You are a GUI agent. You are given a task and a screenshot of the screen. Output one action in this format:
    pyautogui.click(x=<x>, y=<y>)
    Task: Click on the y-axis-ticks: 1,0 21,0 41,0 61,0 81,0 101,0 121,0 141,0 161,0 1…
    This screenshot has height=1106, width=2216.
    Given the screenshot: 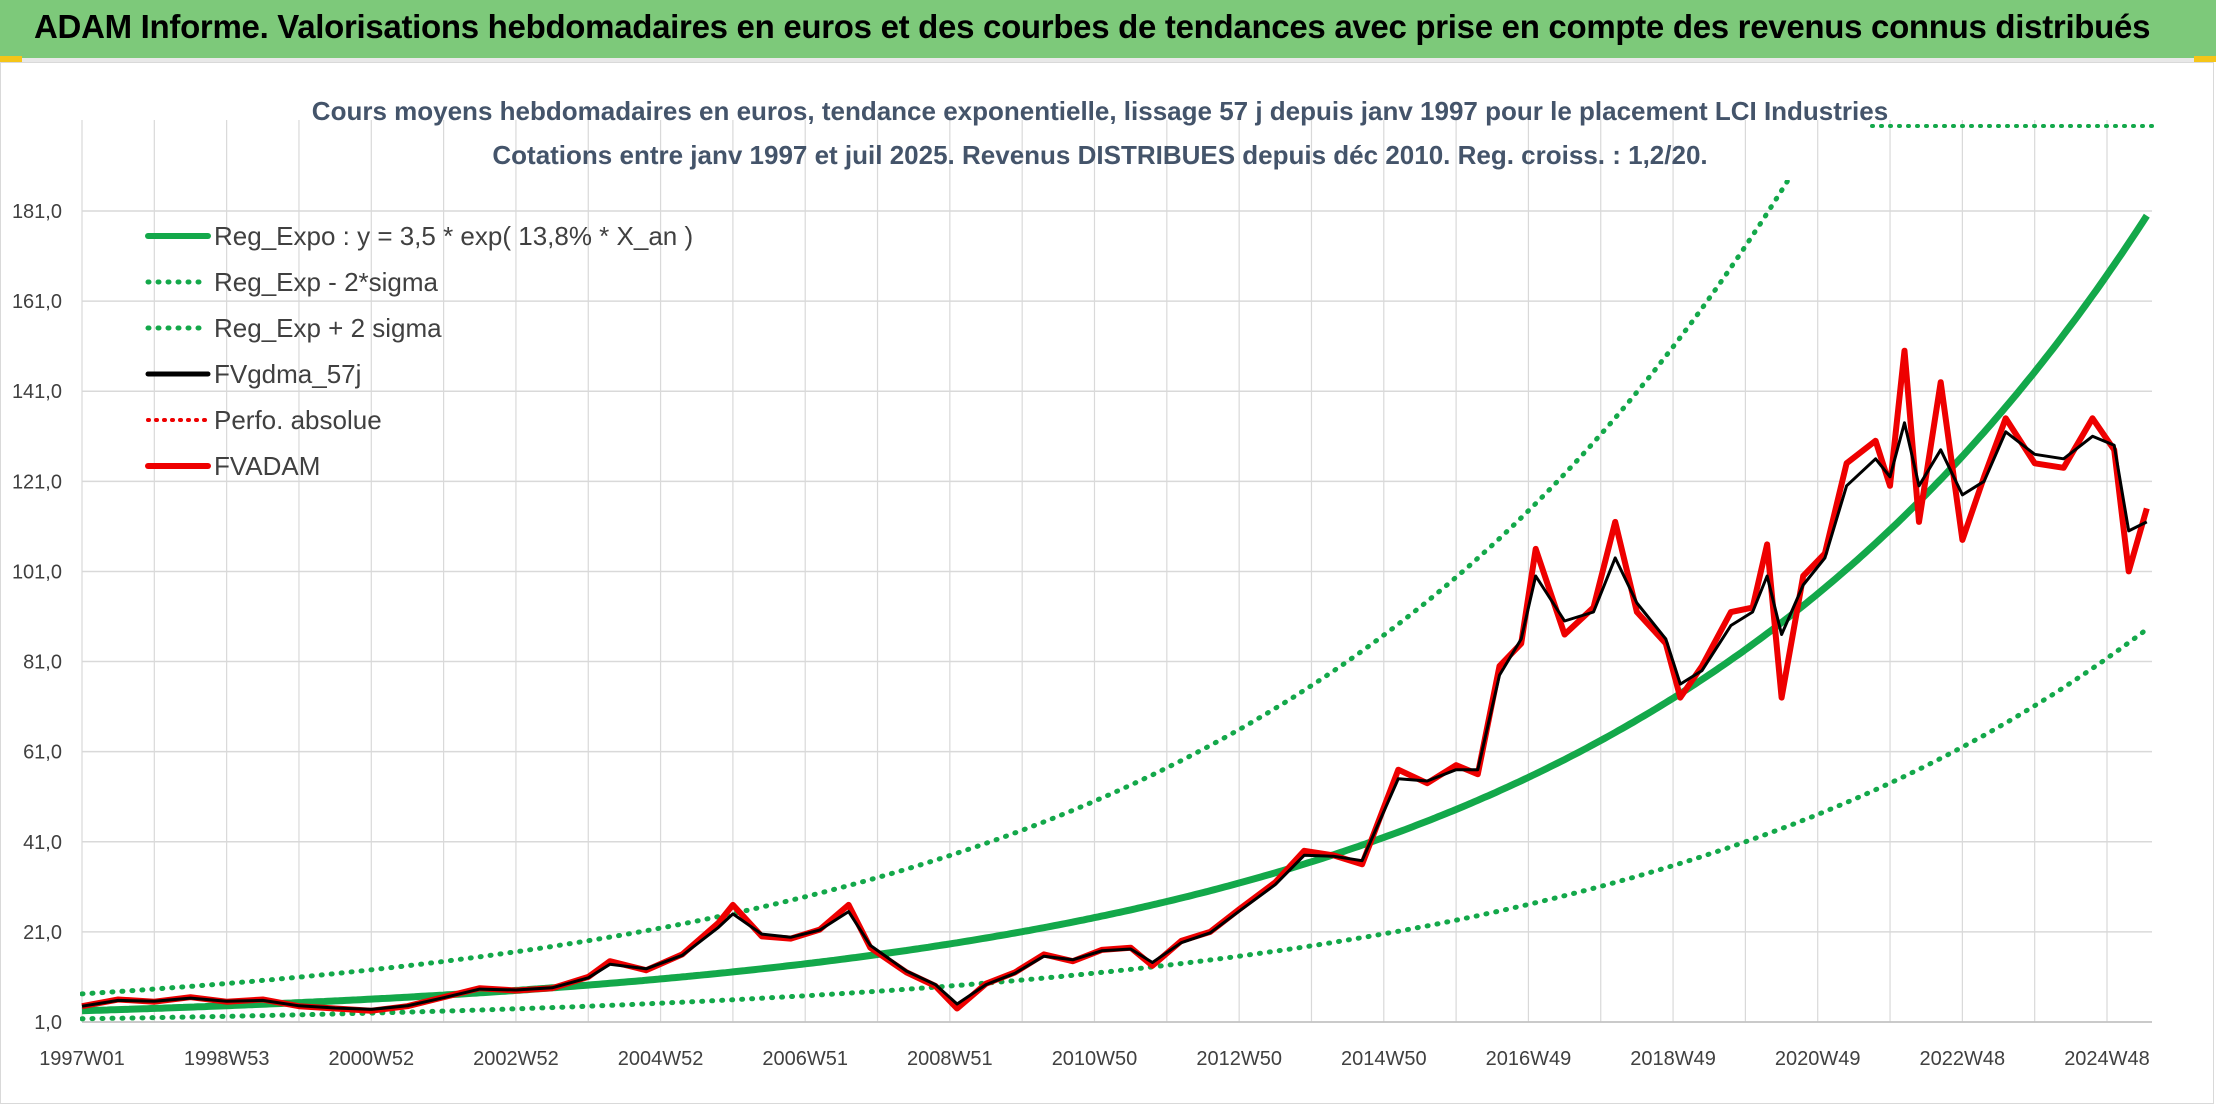 What is the action you would take?
    pyautogui.click(x=37, y=617)
    